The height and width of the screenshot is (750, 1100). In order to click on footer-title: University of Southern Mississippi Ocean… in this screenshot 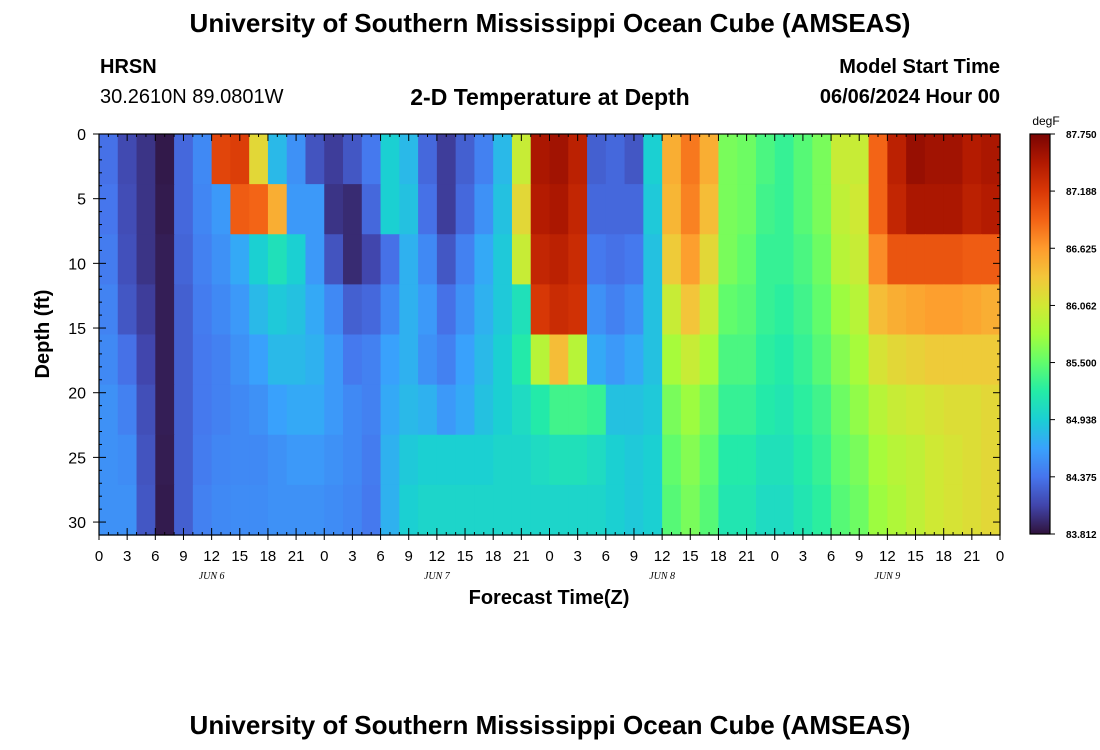, I will do `click(550, 725)`.